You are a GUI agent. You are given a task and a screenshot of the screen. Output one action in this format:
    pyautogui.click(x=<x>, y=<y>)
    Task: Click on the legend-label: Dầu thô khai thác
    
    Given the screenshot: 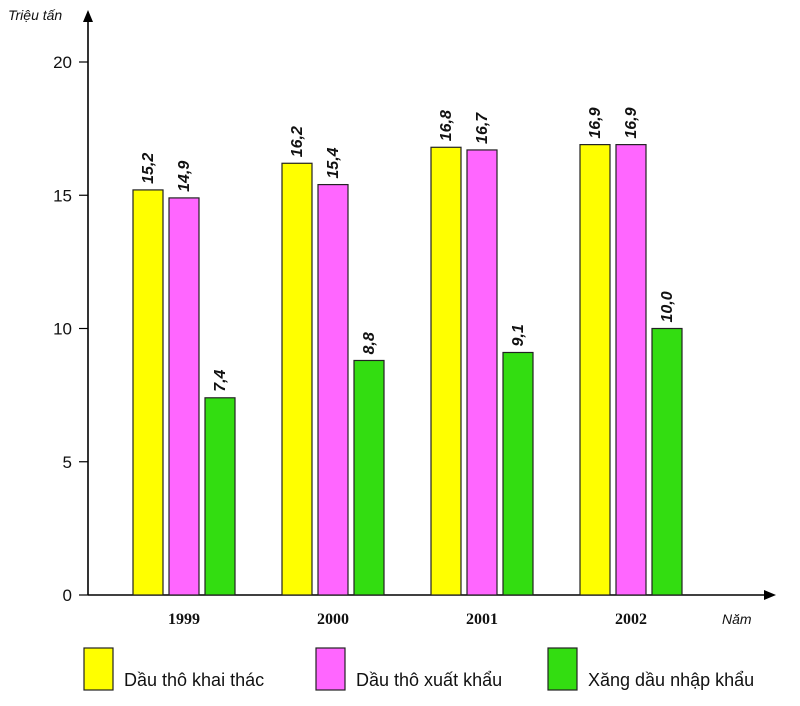 What is the action you would take?
    pyautogui.click(x=194, y=680)
    